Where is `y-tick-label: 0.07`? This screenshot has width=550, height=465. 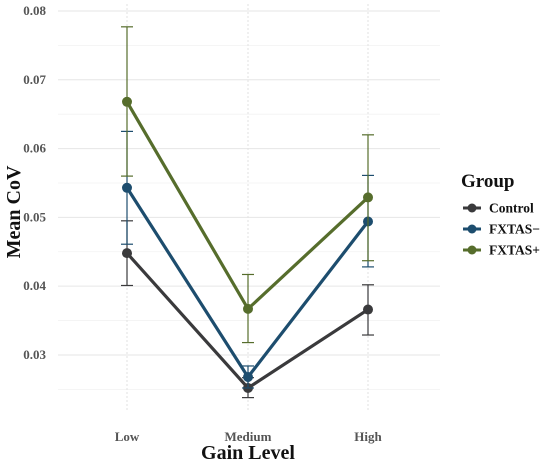
y-tick-label: 0.07 is located at coordinates (34, 79).